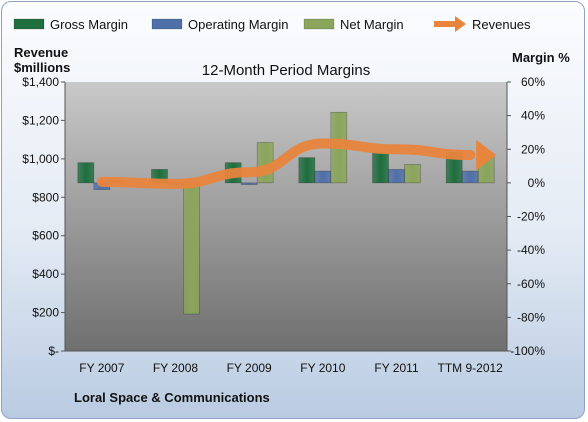 The image size is (588, 422). Describe the element at coordinates (53, 351) in the screenshot. I see `left-tick-label: $-` at that location.